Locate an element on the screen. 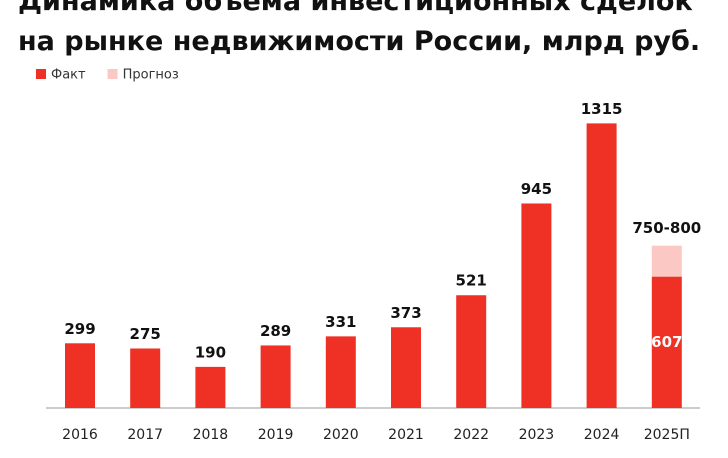  x-tick-label: 2020 is located at coordinates (341, 435).